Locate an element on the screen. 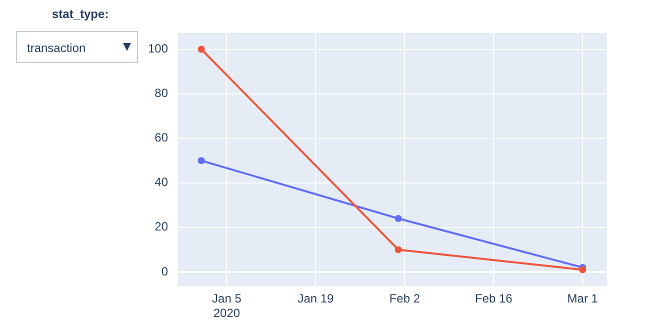 Image resolution: width=662 pixels, height=323 pixels. y-tick-label: 20 is located at coordinates (161, 227).